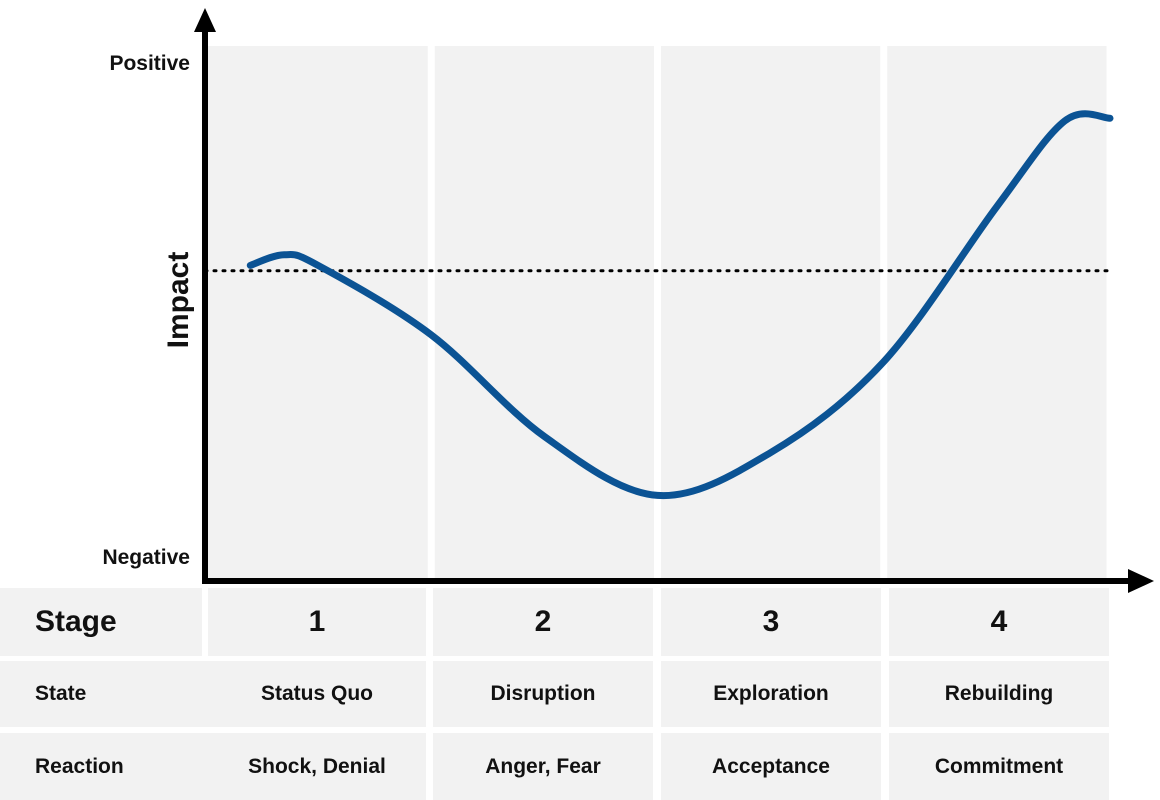 The image size is (1160, 800). I want to click on stage-header-cell: Stage, so click(101, 622).